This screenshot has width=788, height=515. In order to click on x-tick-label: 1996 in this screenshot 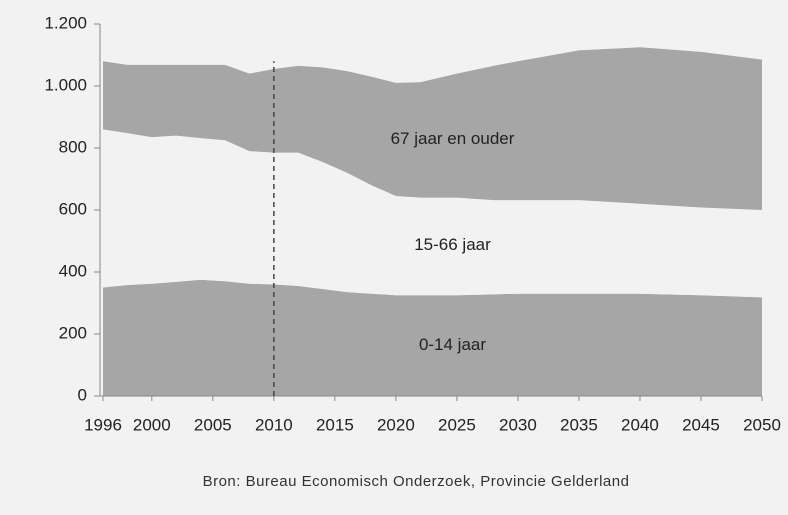, I will do `click(103, 424)`.